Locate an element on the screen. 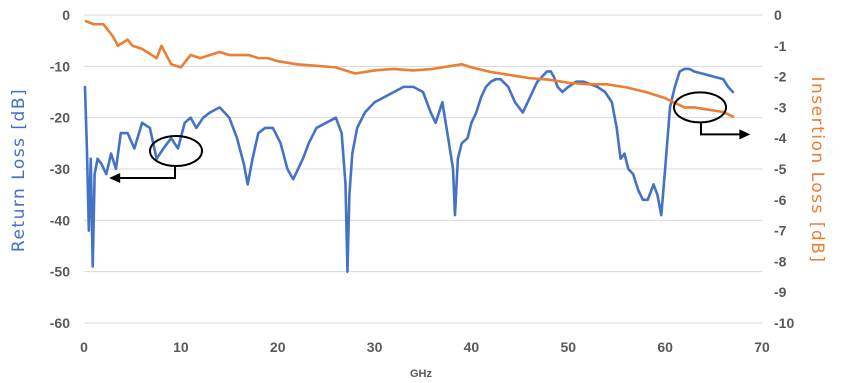 The height and width of the screenshot is (383, 842). x-tick-label: 20 is located at coordinates (278, 347).